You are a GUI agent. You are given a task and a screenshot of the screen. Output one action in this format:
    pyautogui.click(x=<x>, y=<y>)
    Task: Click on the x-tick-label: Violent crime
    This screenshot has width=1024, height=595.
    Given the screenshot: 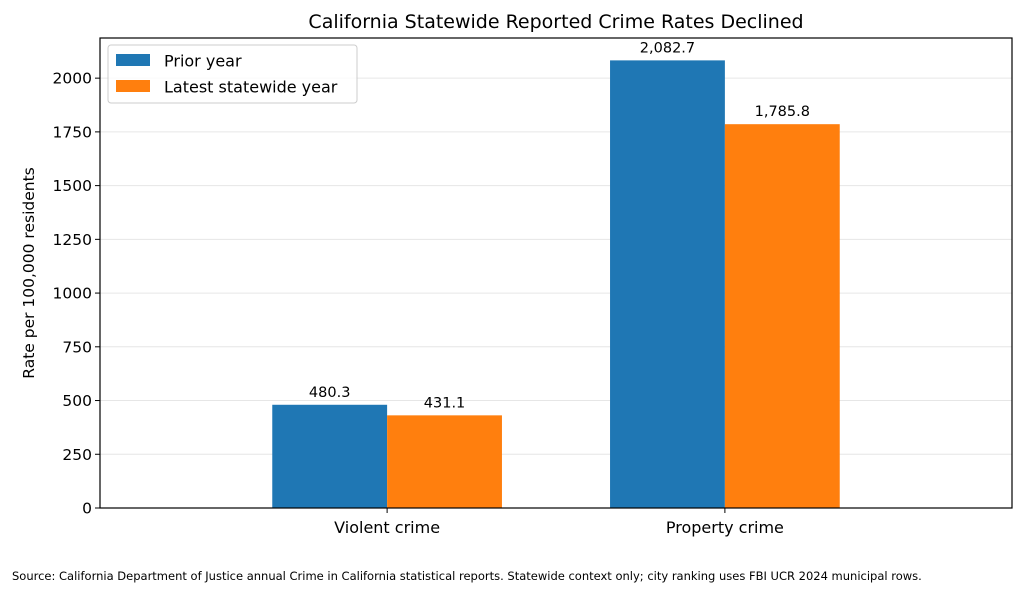 What is the action you would take?
    pyautogui.click(x=387, y=527)
    